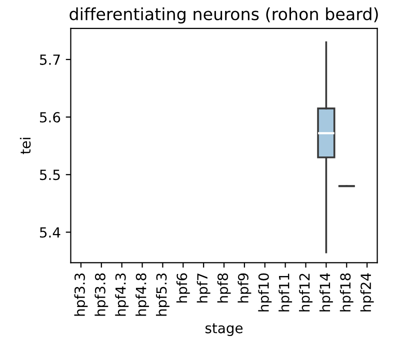 This screenshot has width=393, height=355. I want to click on y-tick-label: 5.4, so click(50, 232).